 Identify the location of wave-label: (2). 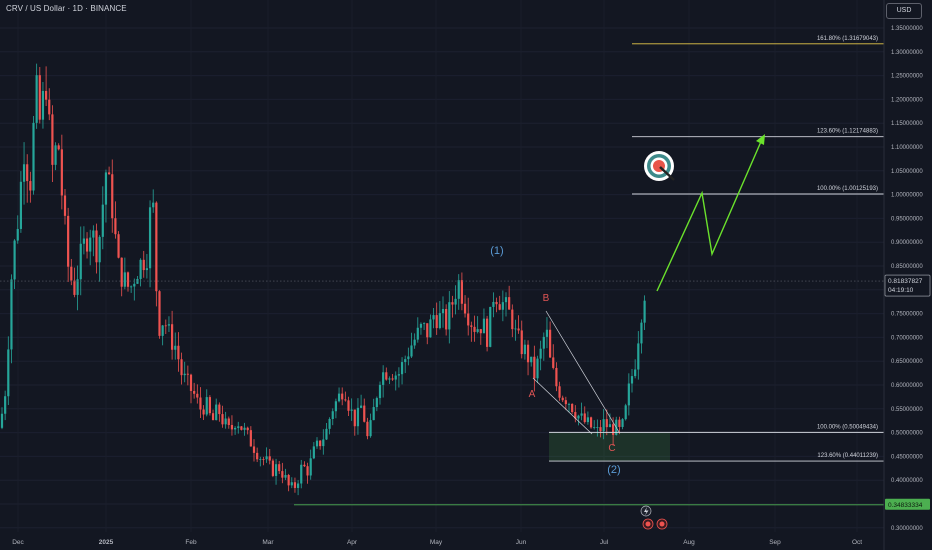
(613, 470).